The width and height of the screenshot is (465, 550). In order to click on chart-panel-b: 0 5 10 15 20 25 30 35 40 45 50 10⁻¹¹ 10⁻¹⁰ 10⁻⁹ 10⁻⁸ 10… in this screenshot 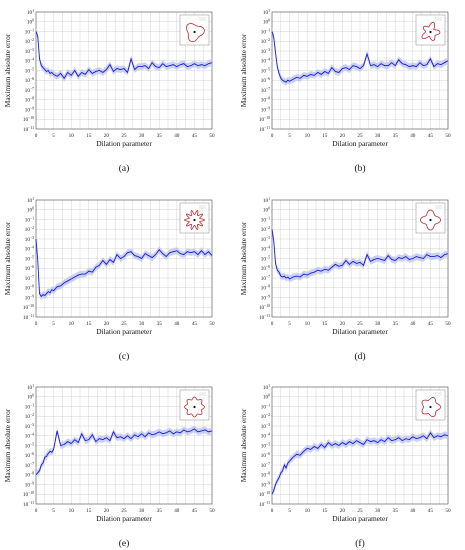, I will do `click(345, 91)`.